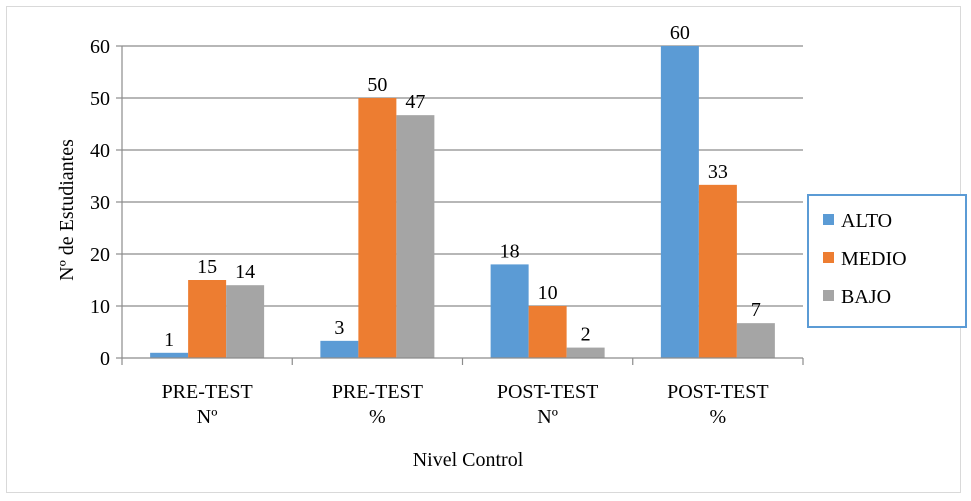 This screenshot has height=501, width=971. What do you see at coordinates (586, 335) in the screenshot?
I see `data-label: 2` at bounding box center [586, 335].